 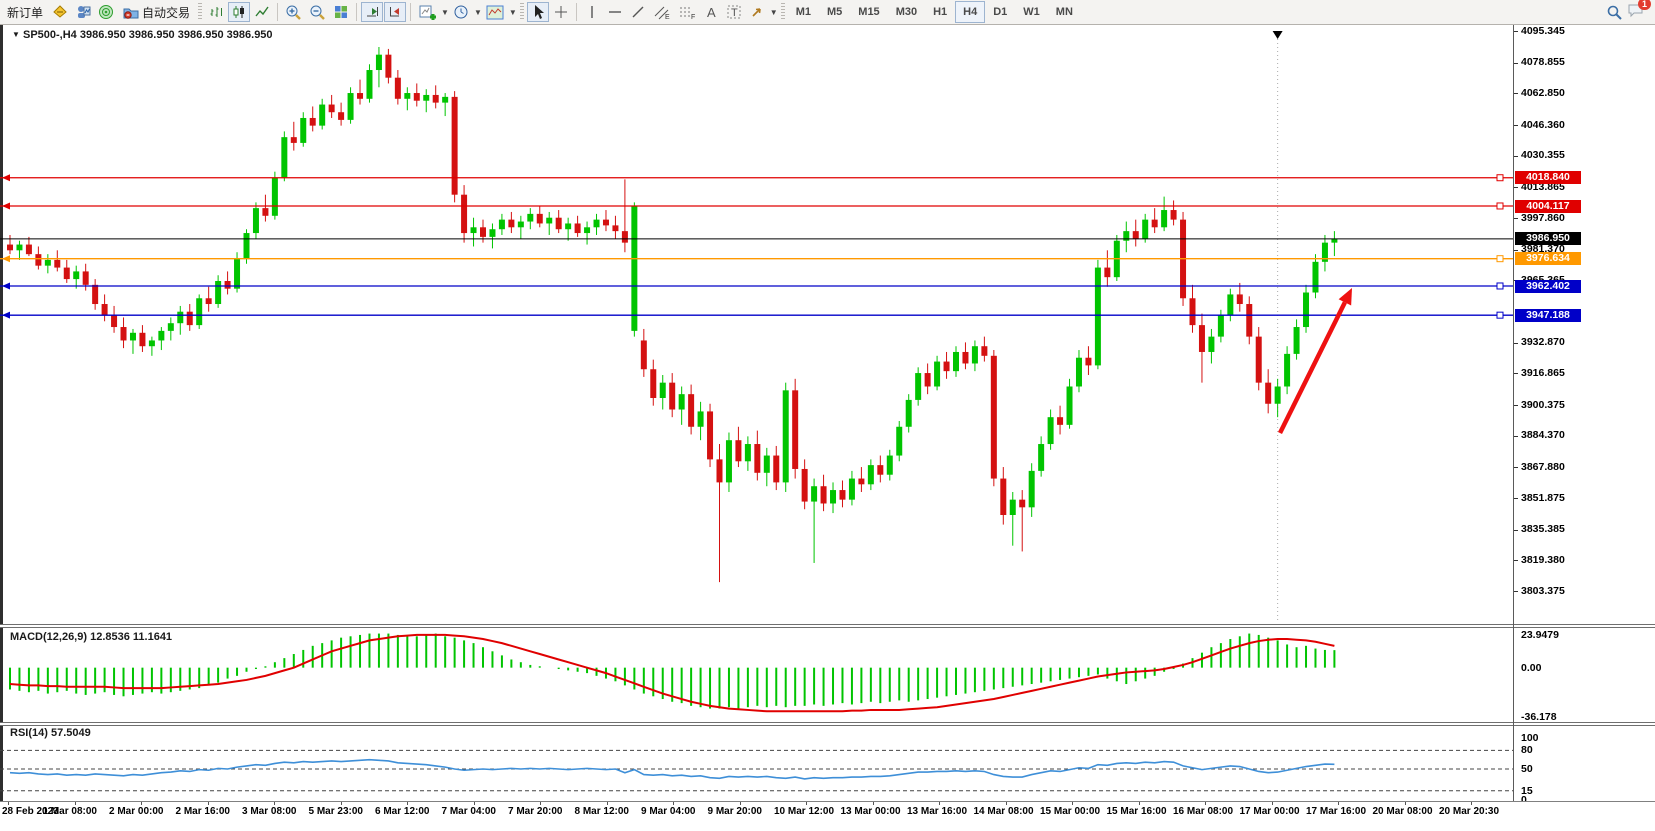 What do you see at coordinates (561, 12) in the screenshot?
I see `crosshair-button` at bounding box center [561, 12].